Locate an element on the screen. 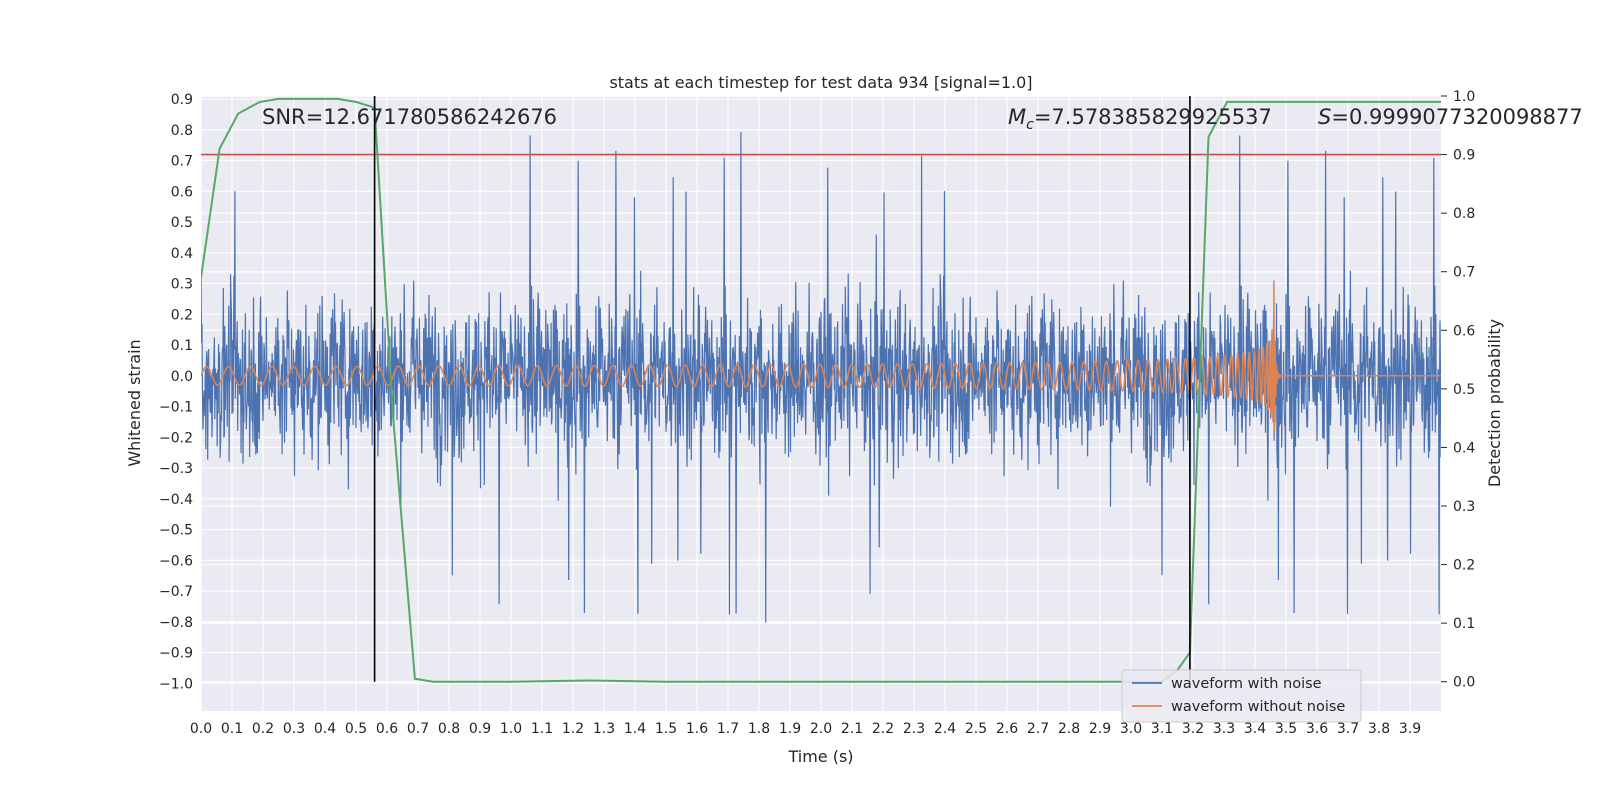 The width and height of the screenshot is (1600, 800). y2-tick-label: 0.3 is located at coordinates (1464, 507).